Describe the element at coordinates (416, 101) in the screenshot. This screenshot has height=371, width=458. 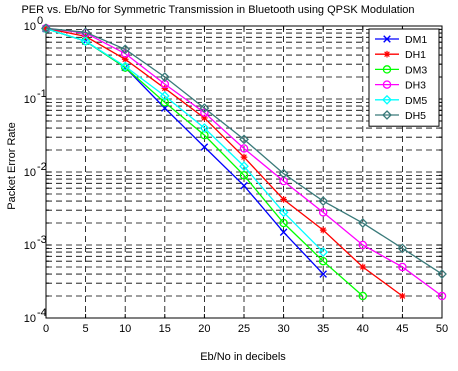
I see `legend-label: DM5` at that location.